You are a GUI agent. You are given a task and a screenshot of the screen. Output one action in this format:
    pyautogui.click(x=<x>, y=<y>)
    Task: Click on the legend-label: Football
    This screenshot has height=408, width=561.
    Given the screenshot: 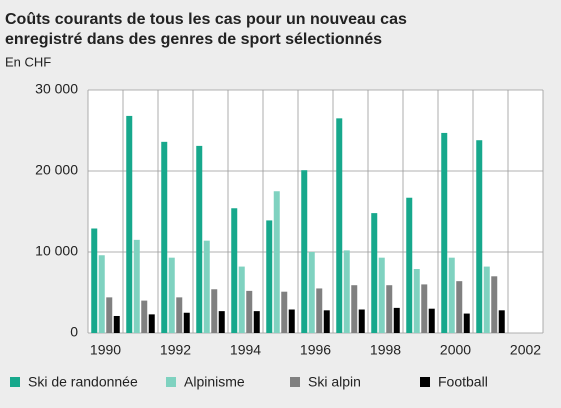 What is the action you would take?
    pyautogui.click(x=463, y=382)
    